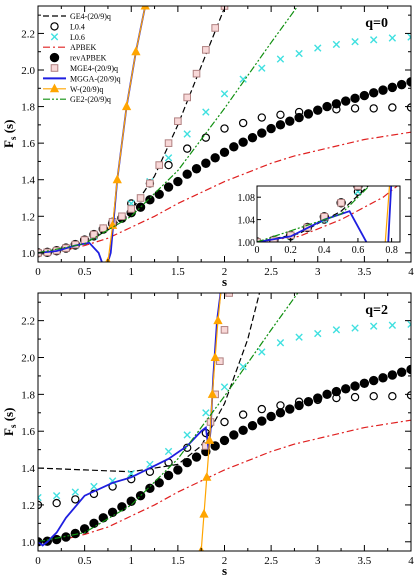  What do you see at coordinates (247, 221) in the screenshot?
I see `inset-ytick-label-1: 1.04` at bounding box center [247, 221].